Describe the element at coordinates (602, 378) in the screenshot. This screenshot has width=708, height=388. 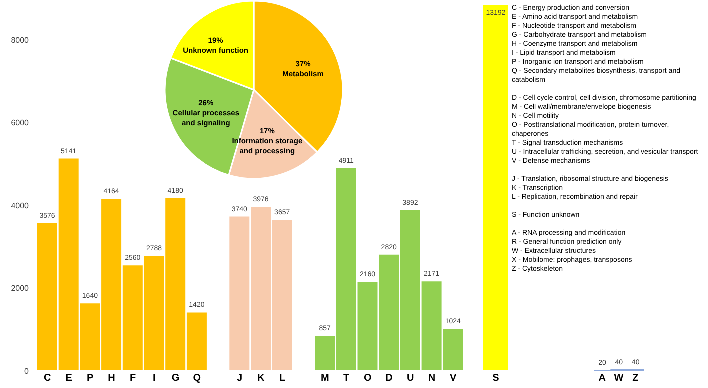
I see `x-tick-label: A` at that location.